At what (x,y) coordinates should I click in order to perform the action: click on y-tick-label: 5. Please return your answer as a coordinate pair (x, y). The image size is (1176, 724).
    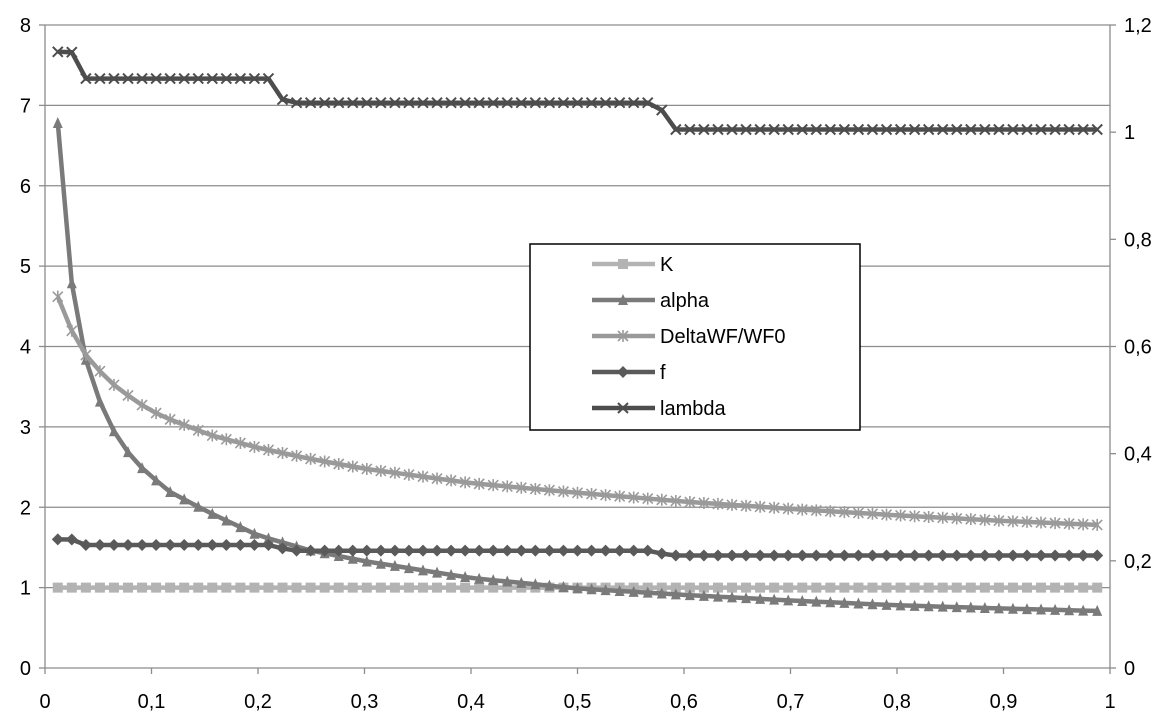
    Looking at the image, I should click on (25, 267).